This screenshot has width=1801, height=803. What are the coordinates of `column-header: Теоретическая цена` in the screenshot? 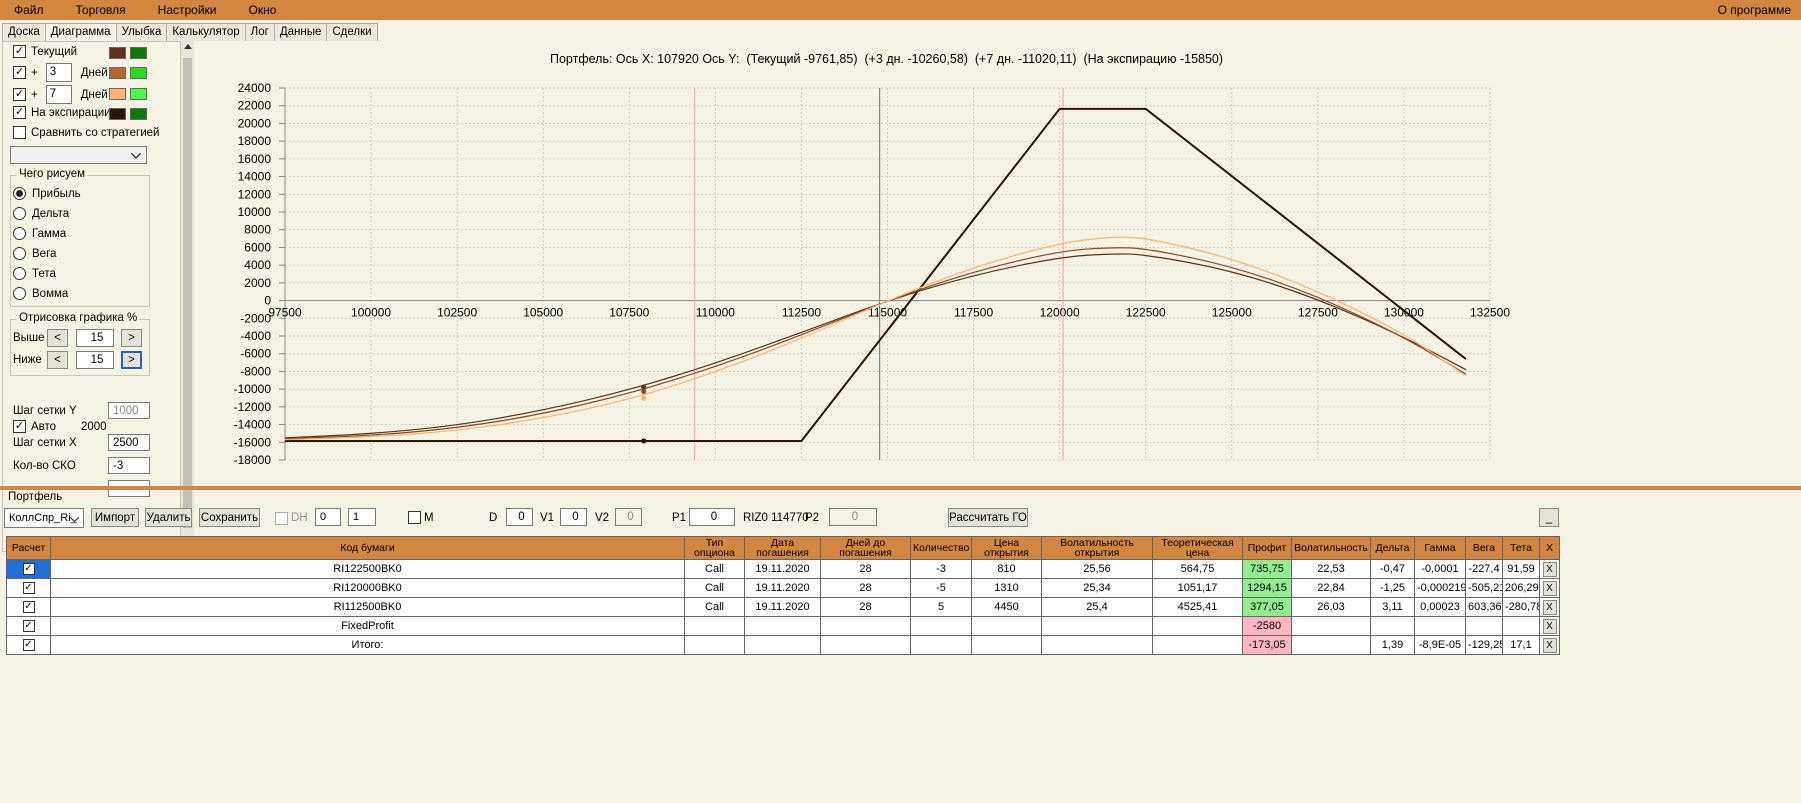 It's located at (1197, 548).